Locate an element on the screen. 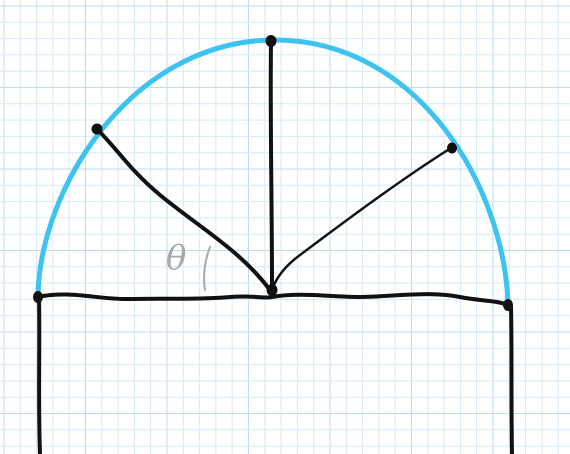 The image size is (570, 454). left-wall-line is located at coordinates (39, 375).